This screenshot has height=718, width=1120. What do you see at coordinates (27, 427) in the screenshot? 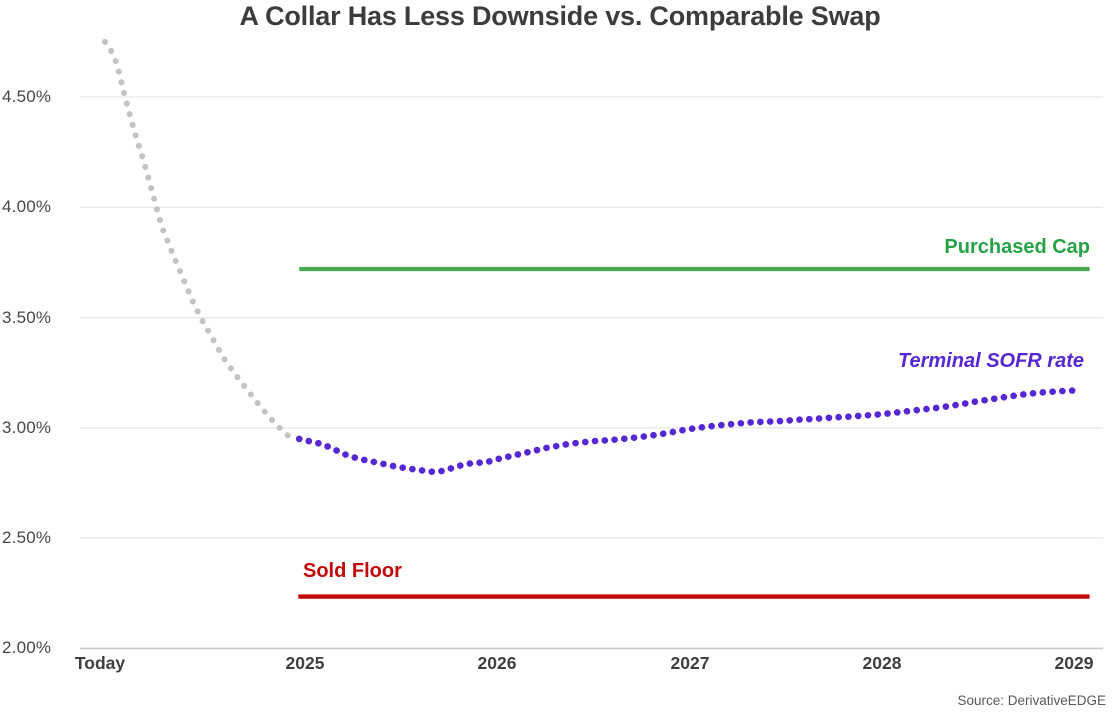
I see `y-tick-300: 3.00%` at bounding box center [27, 427].